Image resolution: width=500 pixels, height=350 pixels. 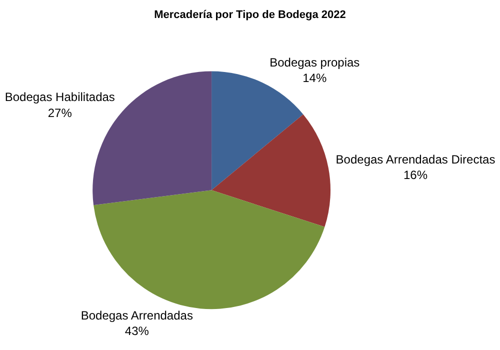 What do you see at coordinates (137, 331) in the screenshot?
I see `data-label: 43%` at bounding box center [137, 331].